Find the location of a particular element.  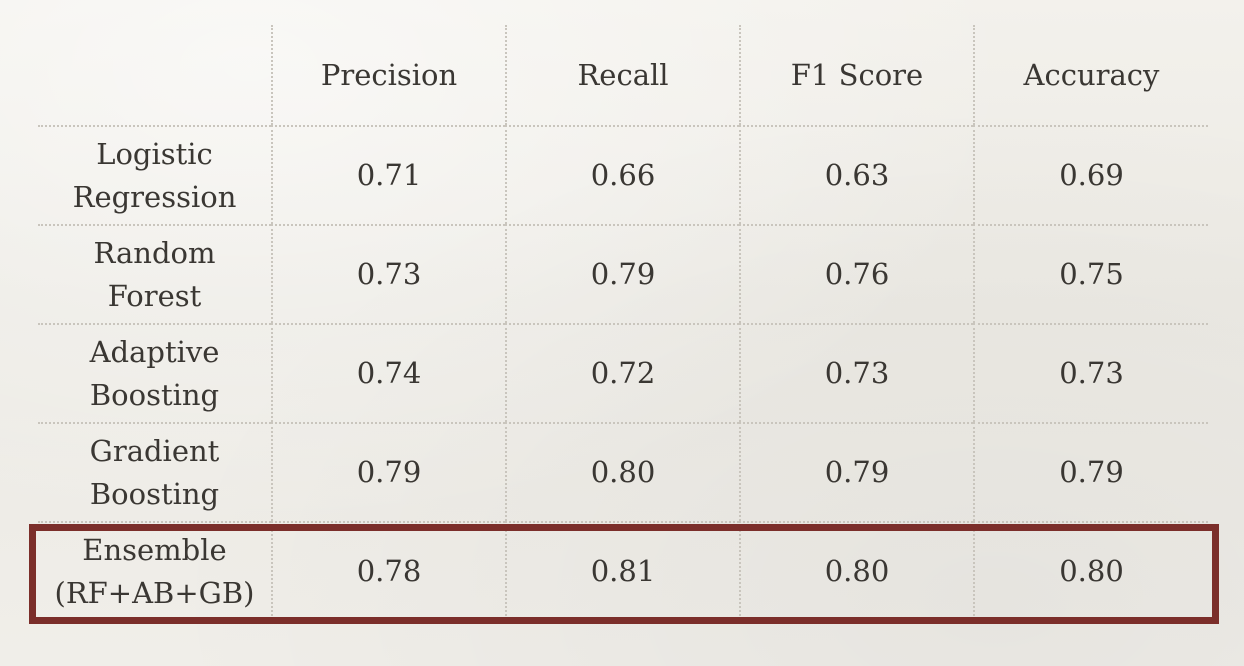

cell-random-forest-precision: 0.73 is located at coordinates (388, 273).